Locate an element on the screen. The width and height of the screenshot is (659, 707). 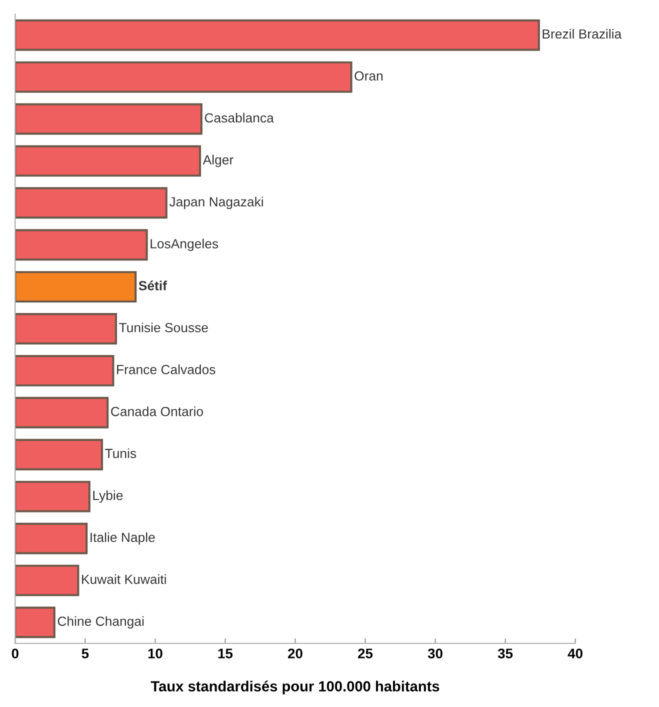
y-tick-label: Tunisie Sousse is located at coordinates (163, 327).